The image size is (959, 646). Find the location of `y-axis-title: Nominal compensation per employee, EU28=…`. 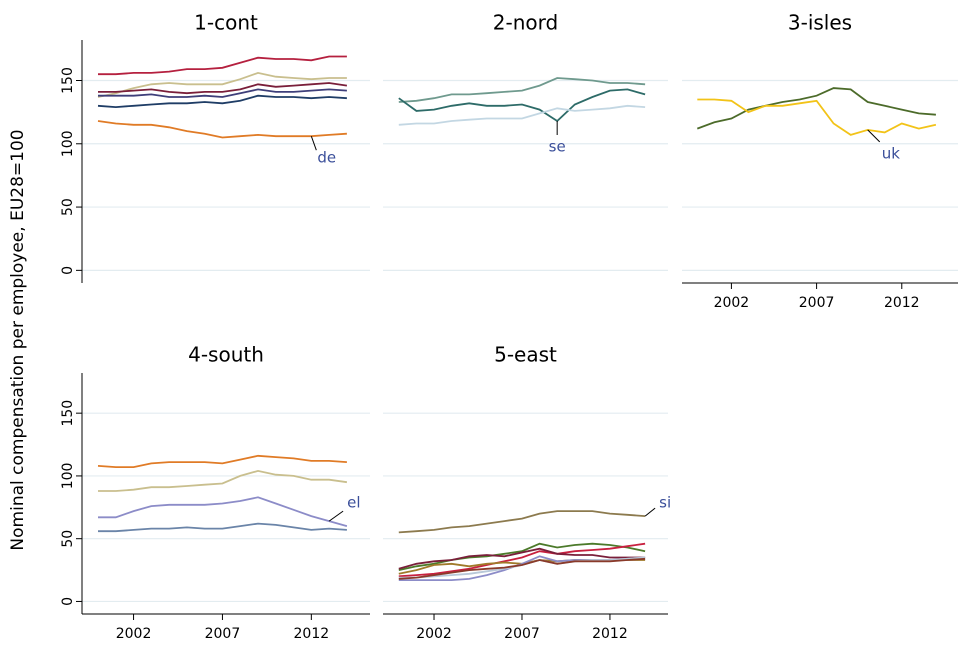

y-axis-title: Nominal compensation per employee, EU28=… is located at coordinates (18, 339).